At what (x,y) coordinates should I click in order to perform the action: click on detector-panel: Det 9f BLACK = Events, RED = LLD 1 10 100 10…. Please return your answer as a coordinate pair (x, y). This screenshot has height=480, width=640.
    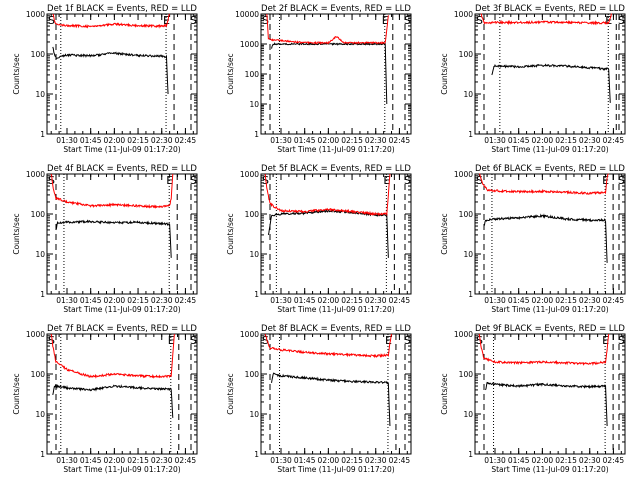
    Looking at the image, I should click on (533, 399).